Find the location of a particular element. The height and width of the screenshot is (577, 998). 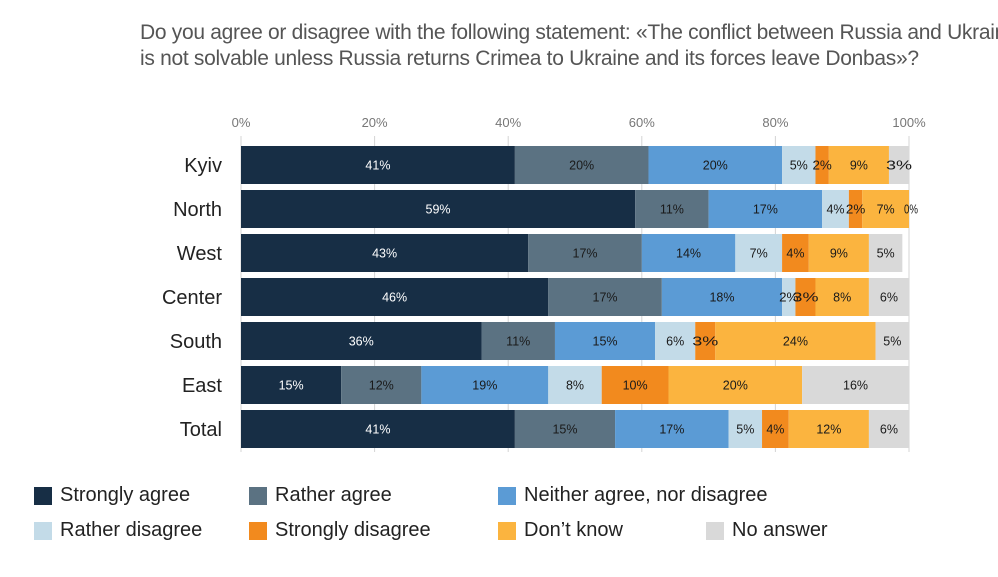

bar-value-label: 18% is located at coordinates (721, 298).